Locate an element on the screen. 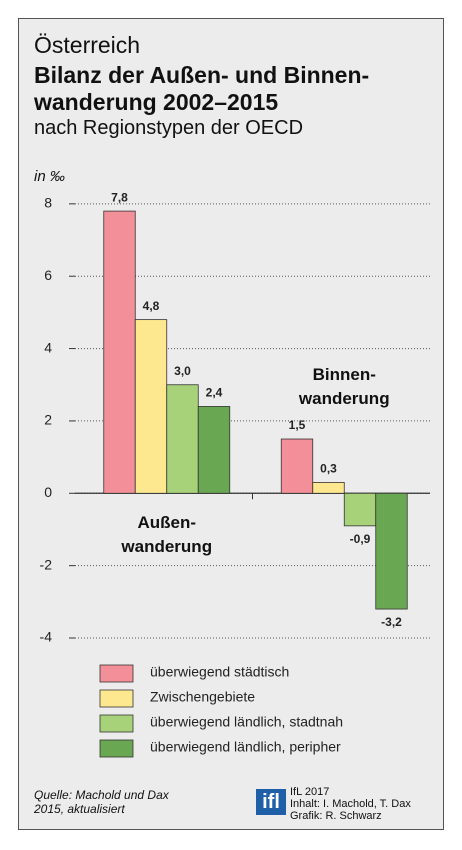 Image resolution: width=462 pixels, height=850 pixels. overline: Österreich is located at coordinates (87, 45).